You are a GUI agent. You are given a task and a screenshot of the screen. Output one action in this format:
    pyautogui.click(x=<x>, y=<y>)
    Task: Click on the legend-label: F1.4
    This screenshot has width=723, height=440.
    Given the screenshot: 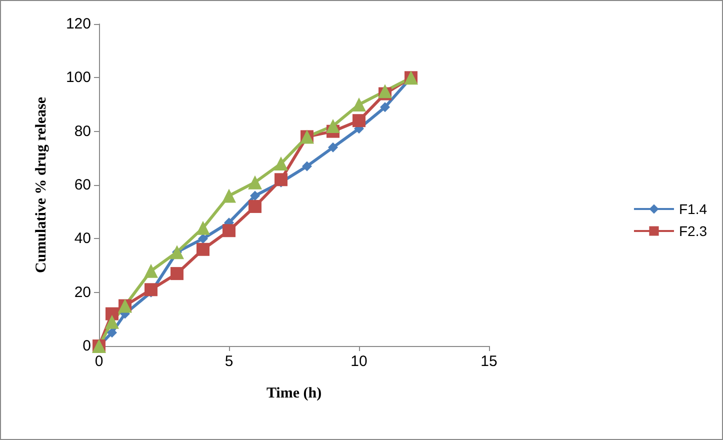 What is the action you would take?
    pyautogui.click(x=693, y=209)
    